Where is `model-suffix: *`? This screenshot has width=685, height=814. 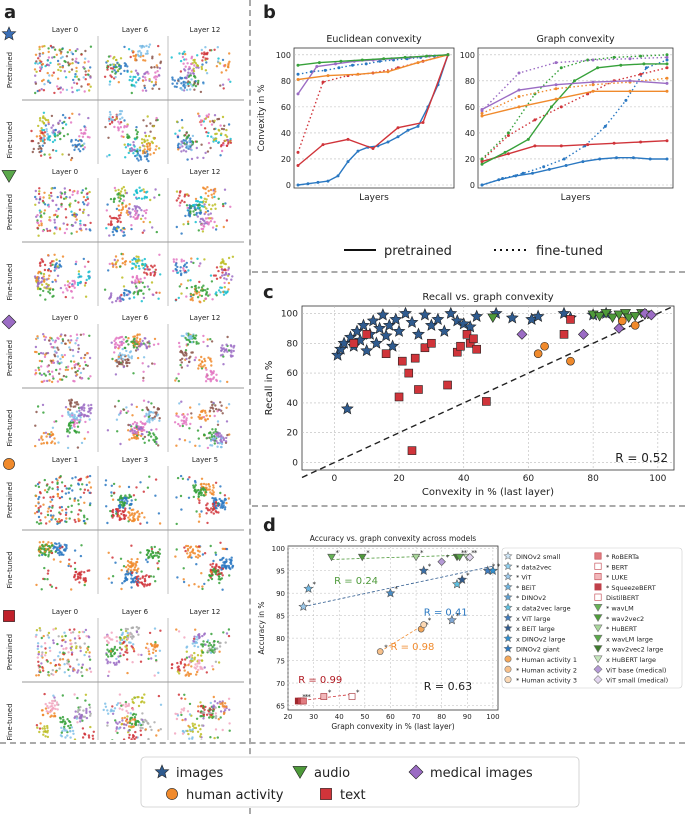 model-suffix: * is located at coordinates (463, 553).